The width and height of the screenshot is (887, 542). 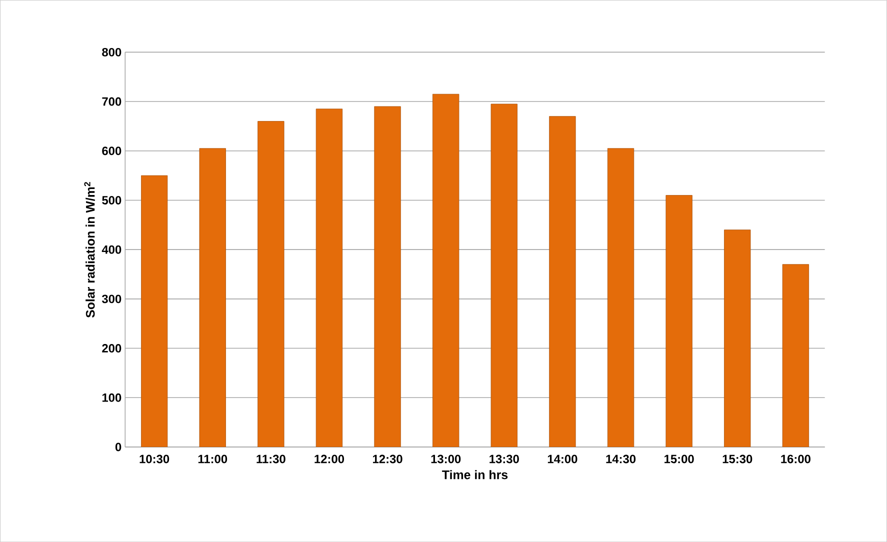 What do you see at coordinates (795, 459) in the screenshot?
I see `x-tick-label: 16:00` at bounding box center [795, 459].